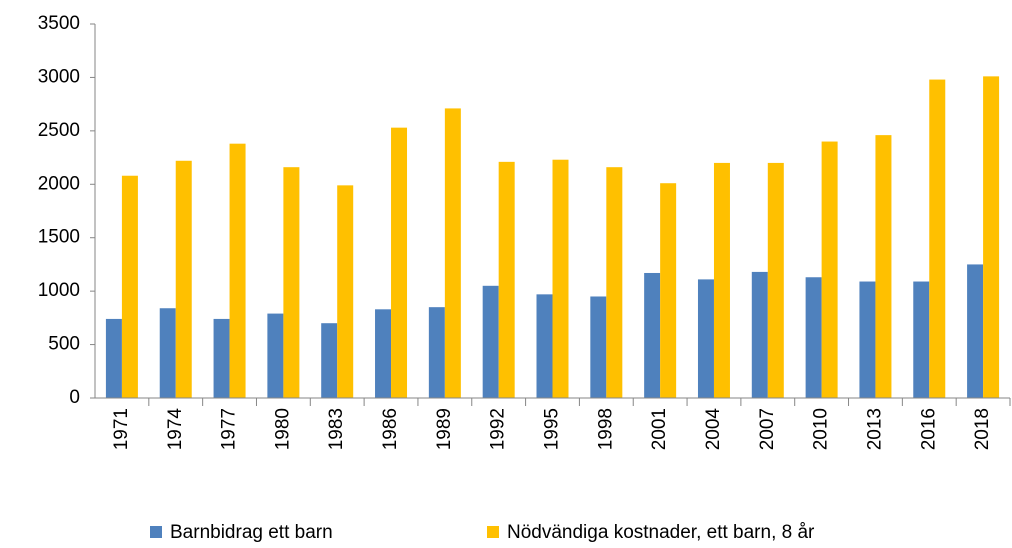 The width and height of the screenshot is (1012, 548). Describe the element at coordinates (59, 183) in the screenshot. I see `y-tick-label: 2000` at that location.